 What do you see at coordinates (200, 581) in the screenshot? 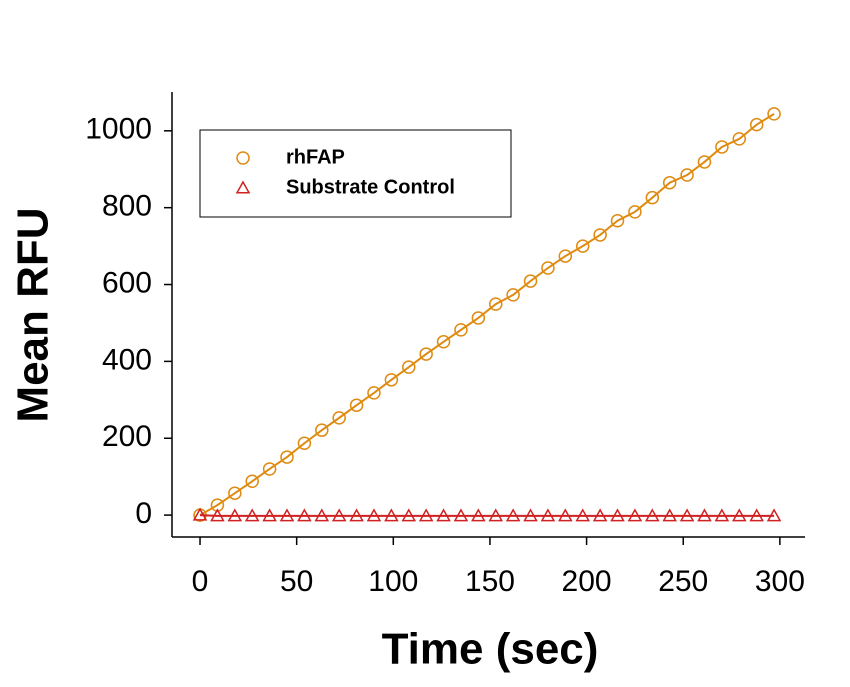
I see `x-tick-label: 0` at bounding box center [200, 581].